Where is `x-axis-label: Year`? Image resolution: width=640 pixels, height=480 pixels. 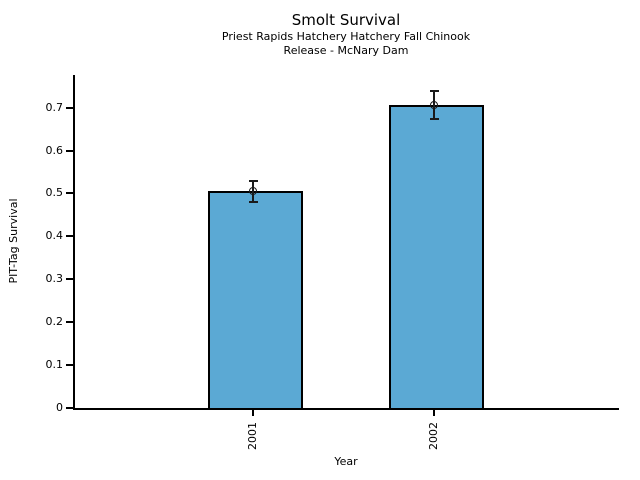 x-axis-label: Year is located at coordinates (346, 461).